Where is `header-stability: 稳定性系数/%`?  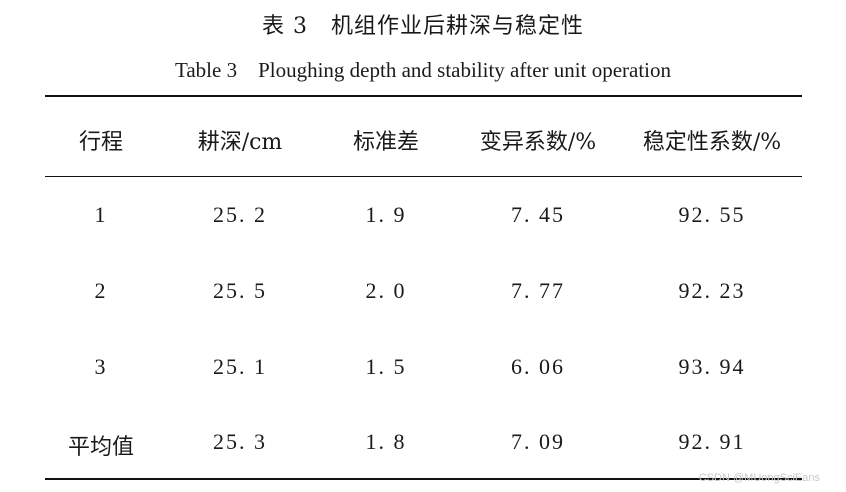 header-stability: 稳定性系数/% is located at coordinates (712, 142).